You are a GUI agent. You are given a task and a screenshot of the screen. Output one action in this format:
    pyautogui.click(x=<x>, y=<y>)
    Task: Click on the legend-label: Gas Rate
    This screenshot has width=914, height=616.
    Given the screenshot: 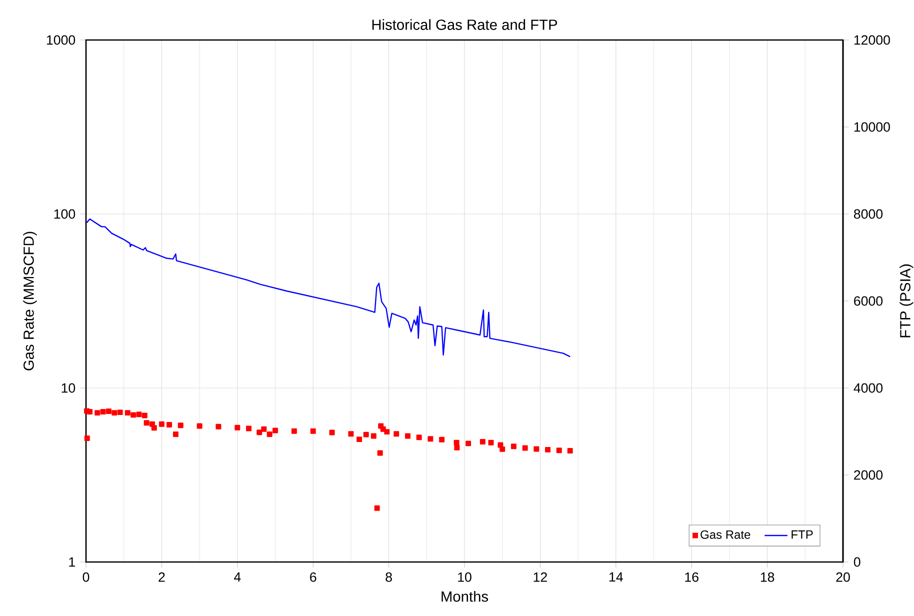 What is the action you would take?
    pyautogui.click(x=725, y=534)
    